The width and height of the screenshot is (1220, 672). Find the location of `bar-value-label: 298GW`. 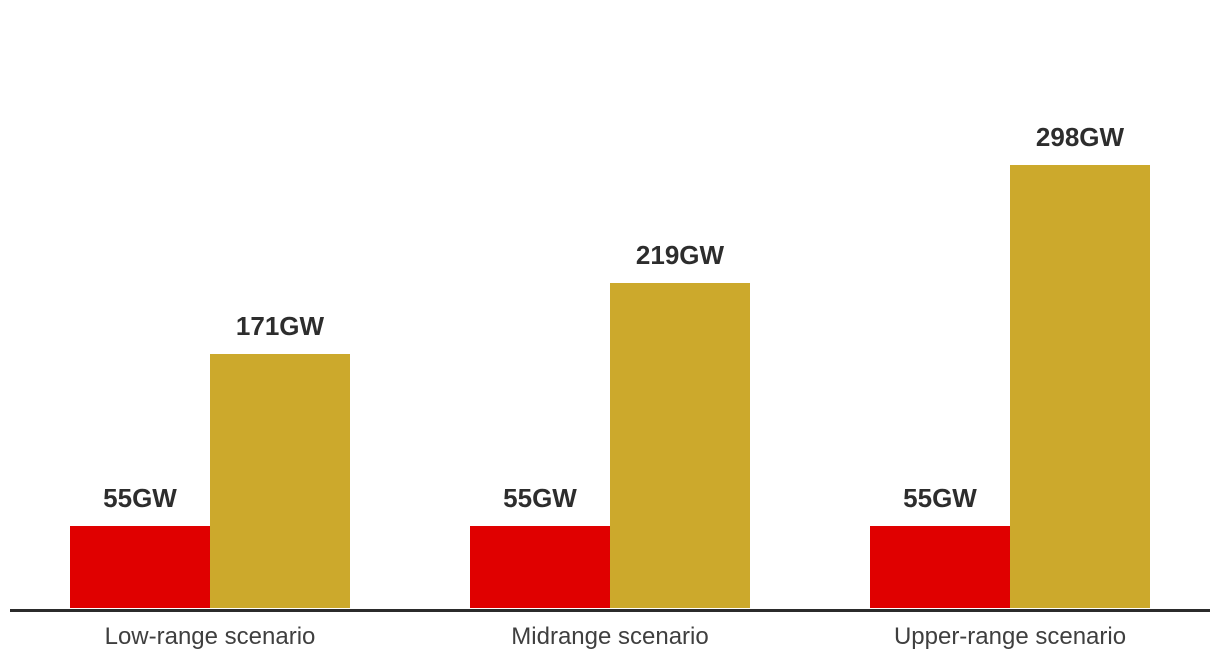

bar-value-label: 298GW is located at coordinates (1080, 137).